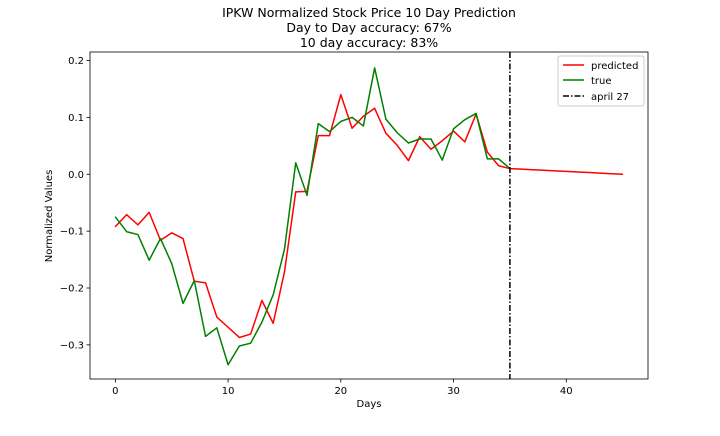 The height and width of the screenshot is (436, 720). I want to click on chart-title-line-3: 10 day accuracy: 83%, so click(369, 42).